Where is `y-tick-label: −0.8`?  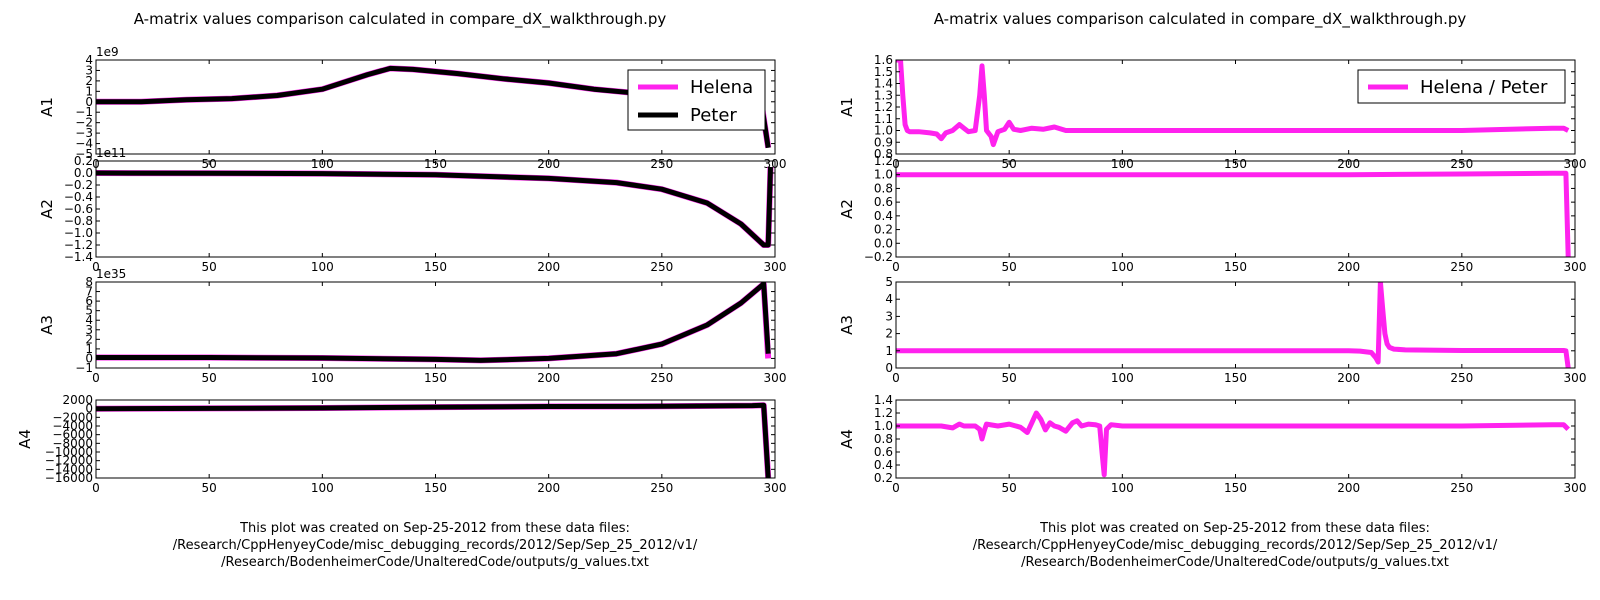 y-tick-label: −0.8 is located at coordinates (78, 221).